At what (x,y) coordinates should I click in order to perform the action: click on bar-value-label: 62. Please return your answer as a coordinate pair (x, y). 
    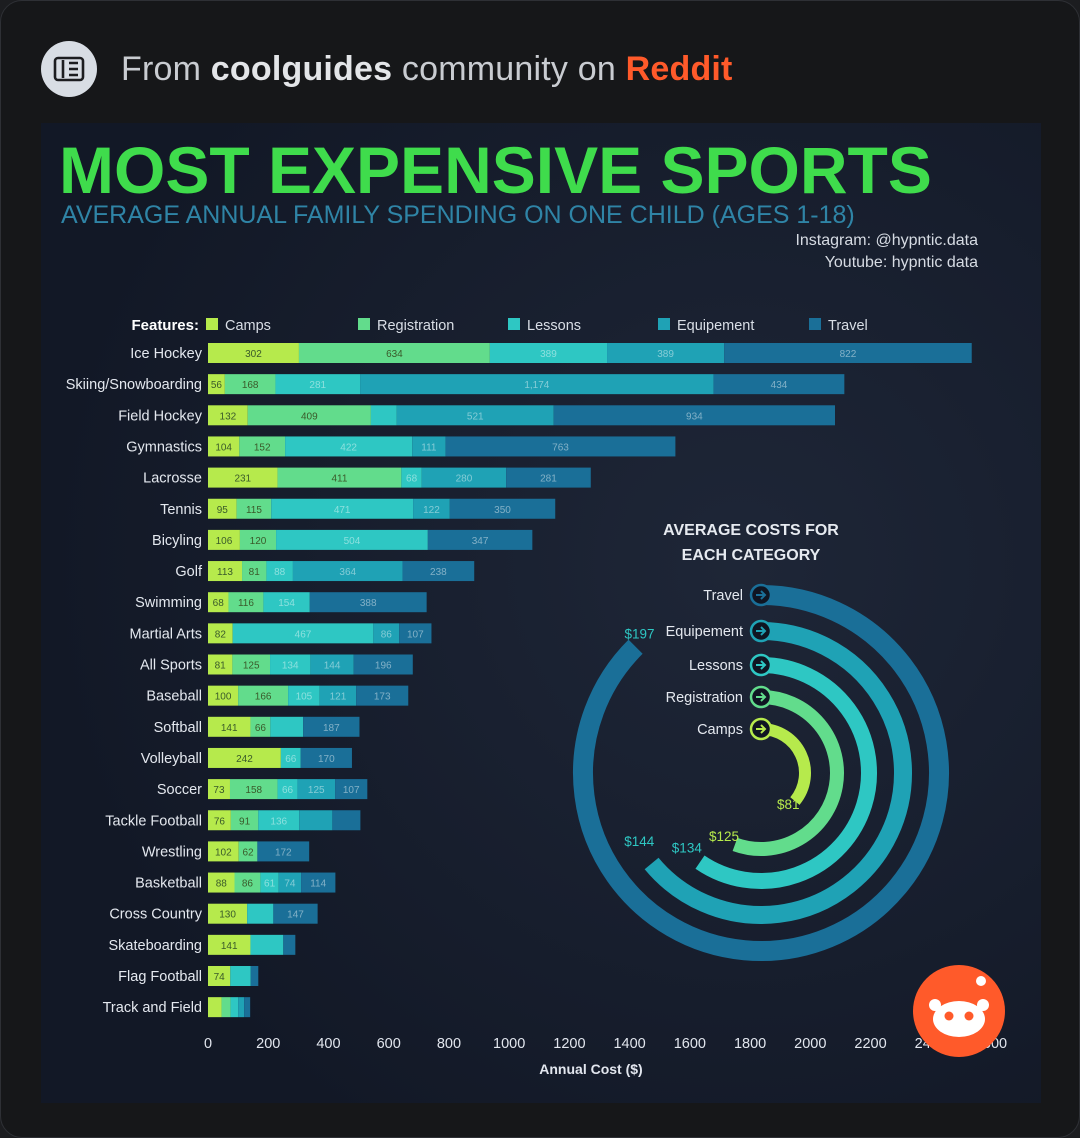
    Looking at the image, I should click on (248, 852).